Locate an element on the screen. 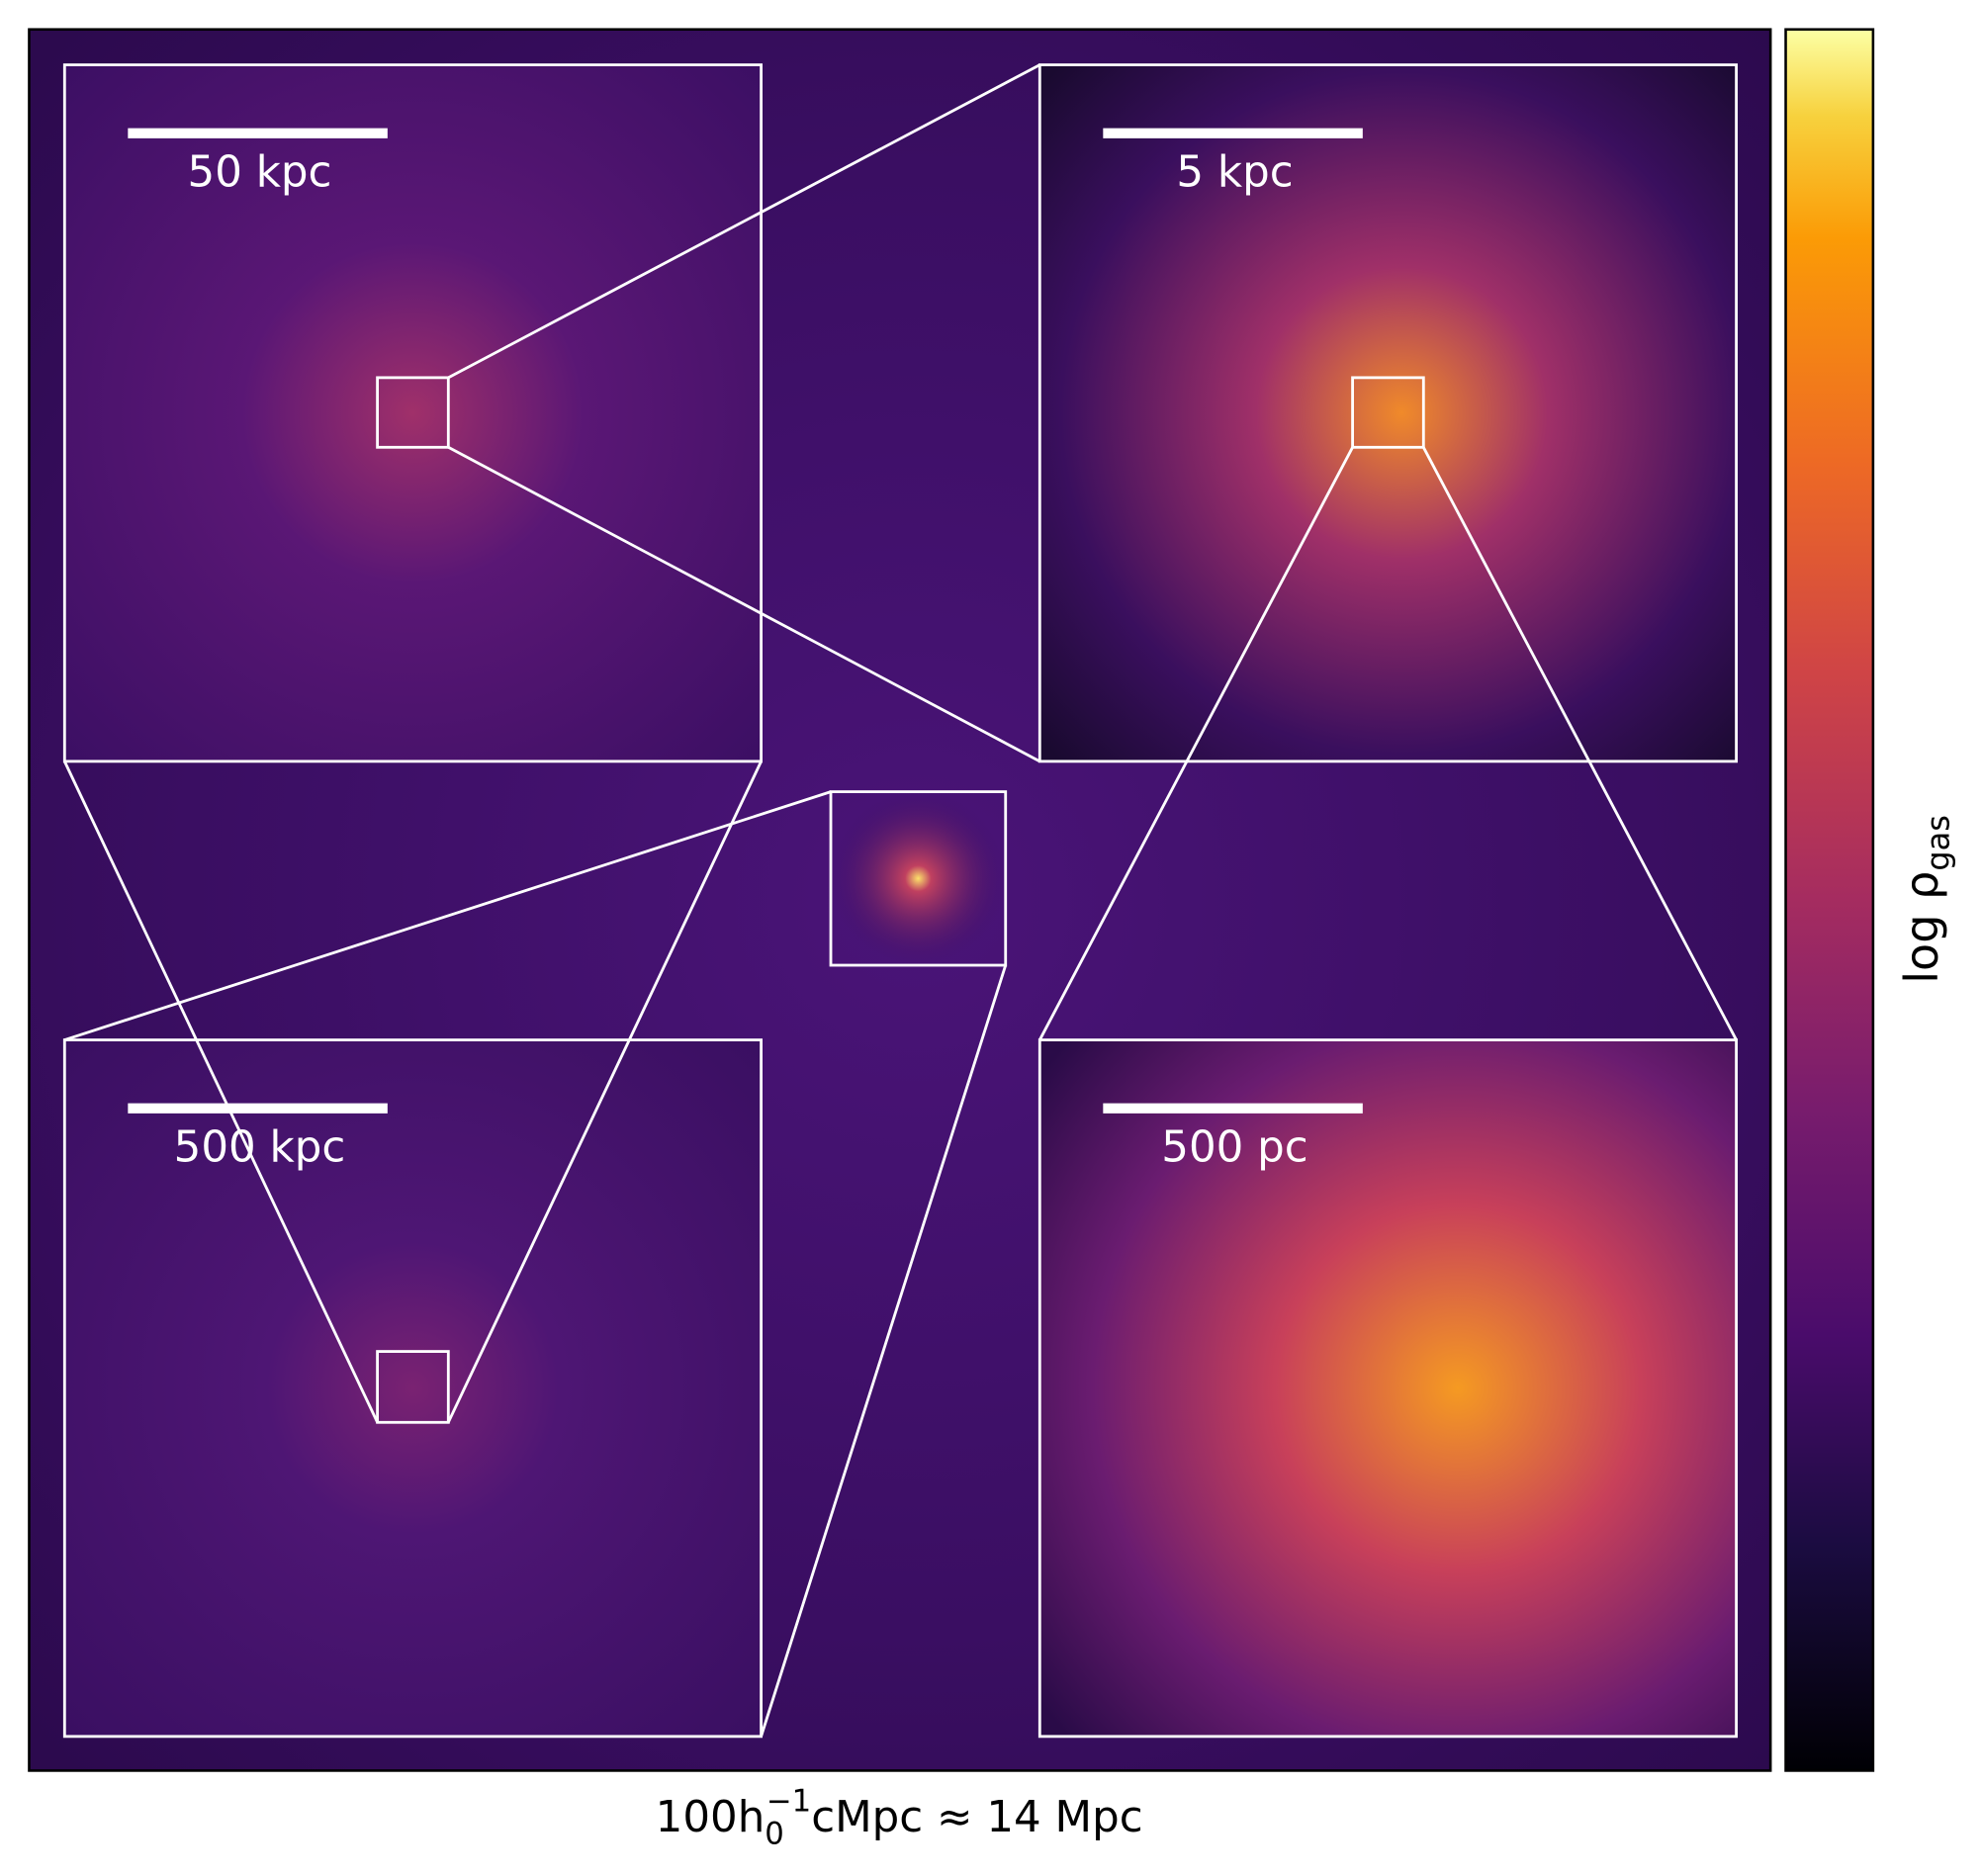 The image size is (1982, 1876). caption-sup: −1 is located at coordinates (789, 1801).